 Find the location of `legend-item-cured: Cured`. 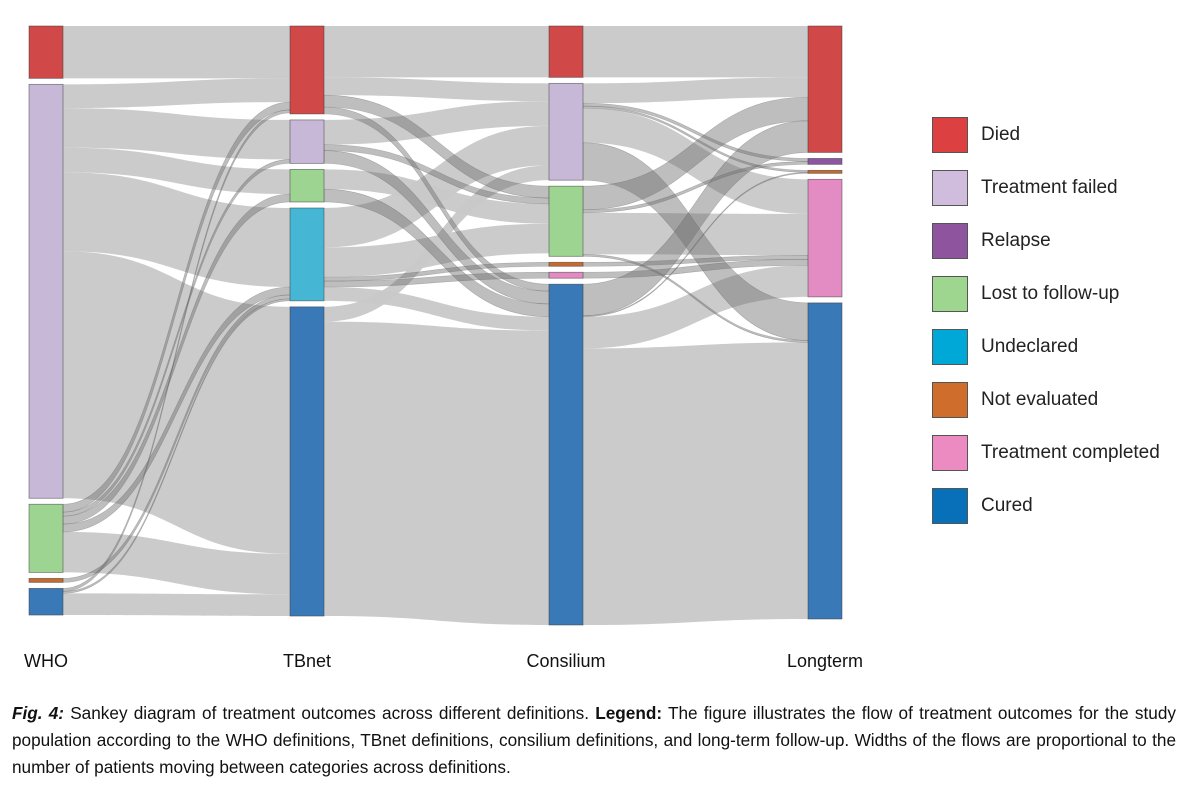

legend-item-cured: Cured is located at coordinates (1046, 505).